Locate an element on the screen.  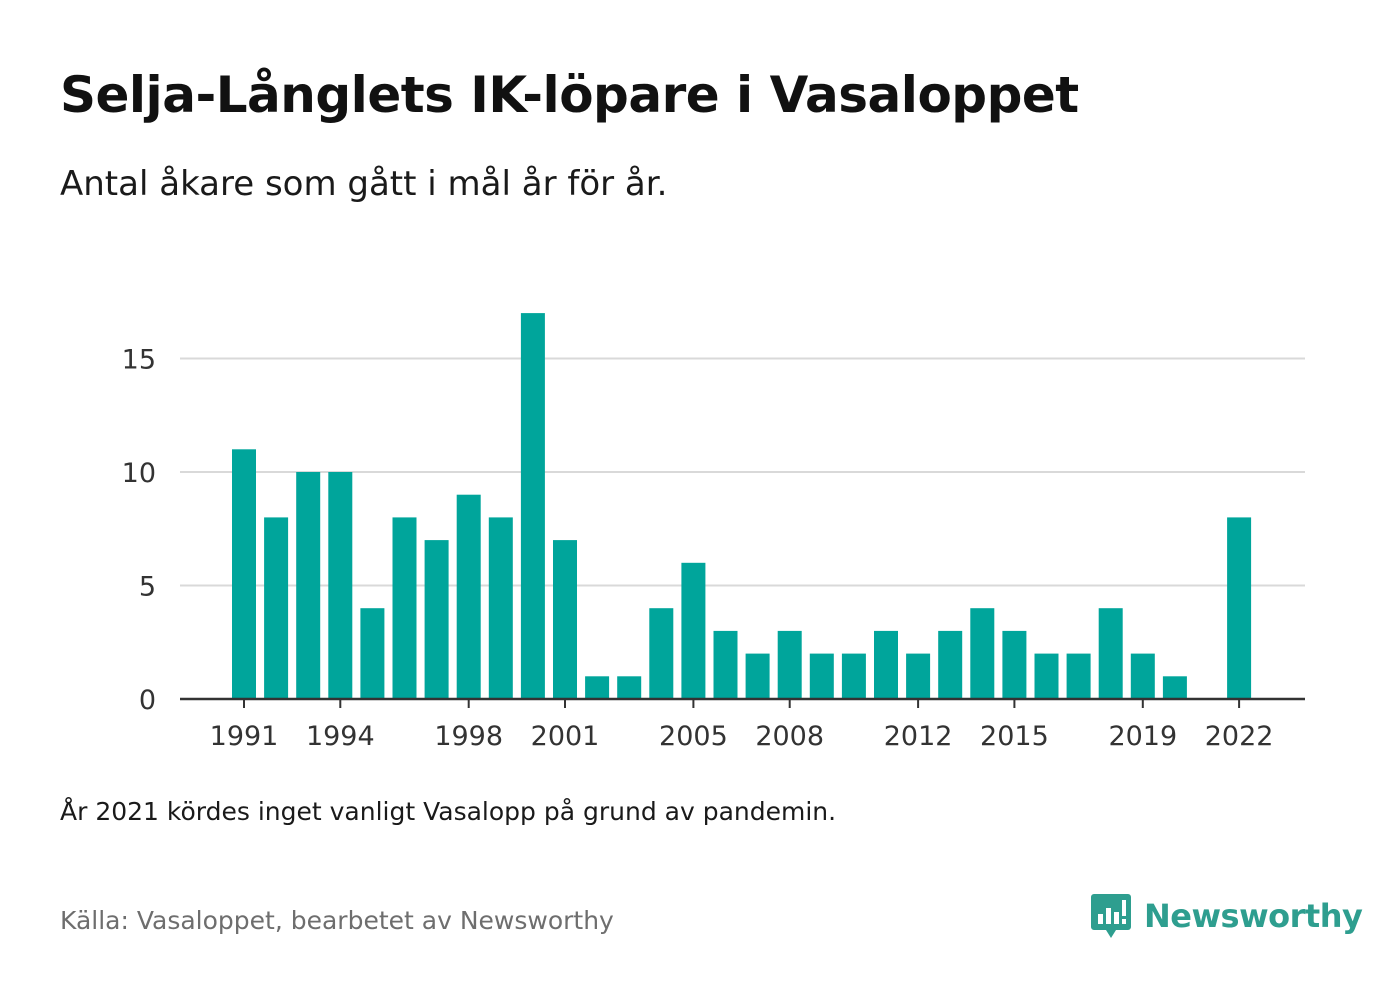
bar-1991 is located at coordinates (244, 574).